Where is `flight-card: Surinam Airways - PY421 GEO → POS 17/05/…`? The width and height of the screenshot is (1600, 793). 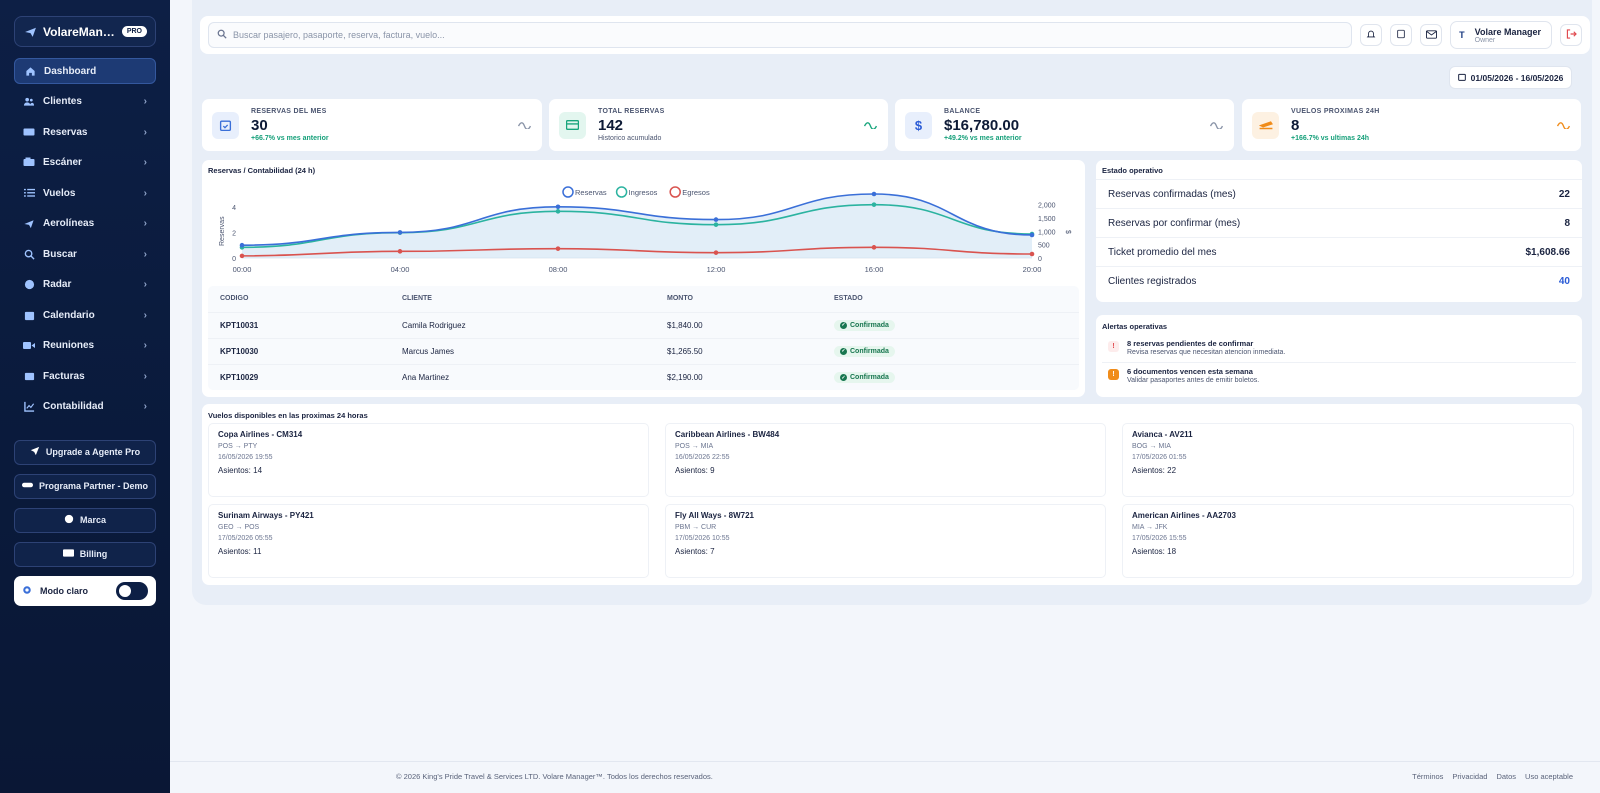
flight-card: Surinam Airways - PY421 GEO → POS 17/05/… is located at coordinates (428, 541).